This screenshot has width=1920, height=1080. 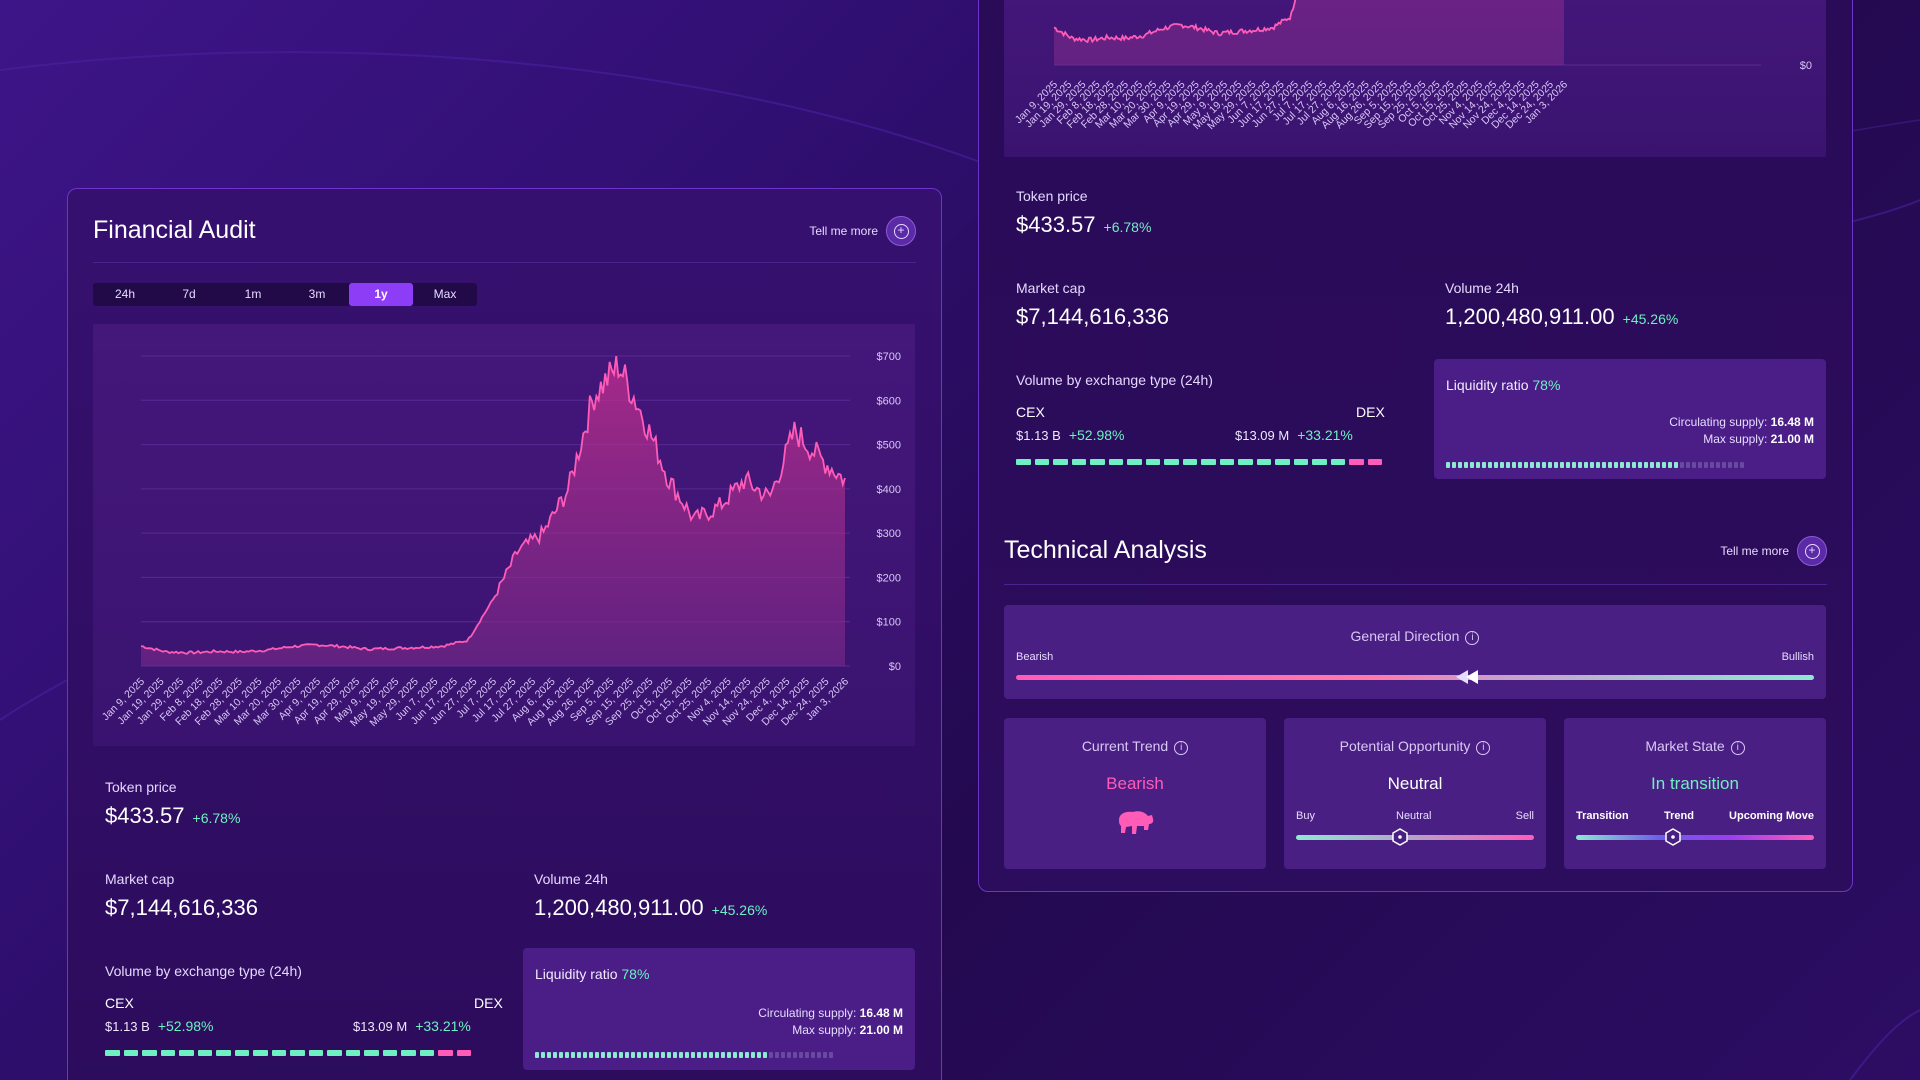 What do you see at coordinates (1294, 435) in the screenshot?
I see `dex-stat-2: $13.09 M +33.21%` at bounding box center [1294, 435].